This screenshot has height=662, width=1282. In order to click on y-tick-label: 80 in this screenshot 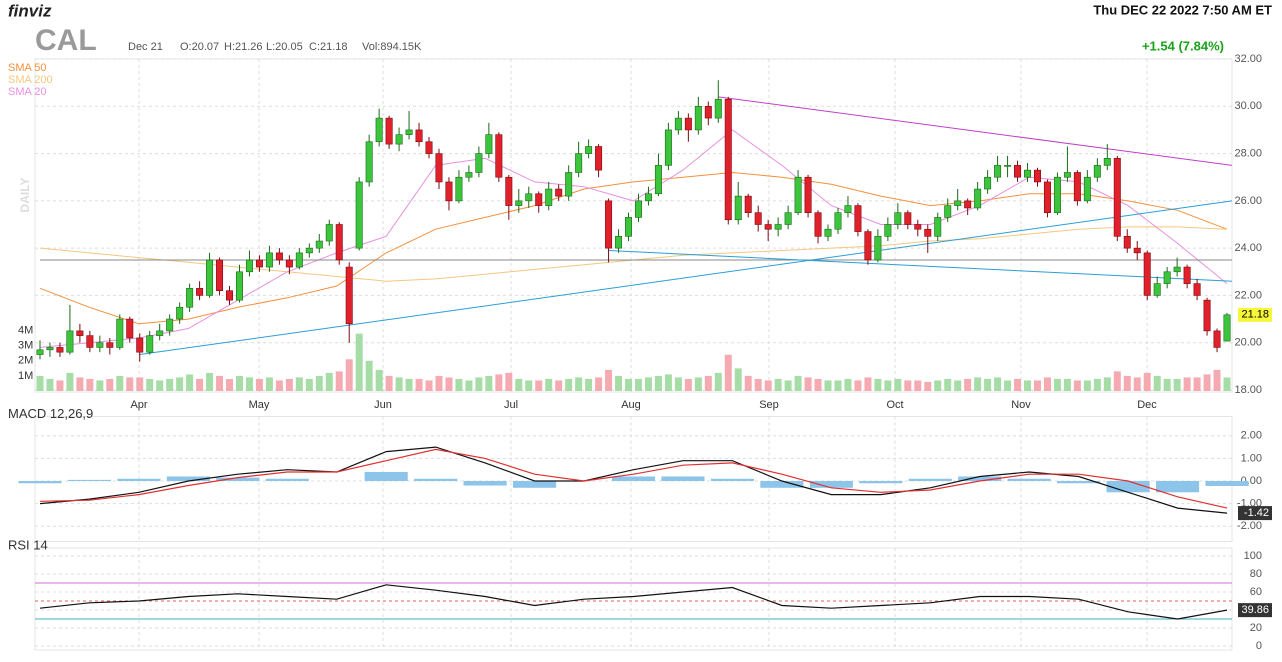, I will do `click(1256, 574)`.